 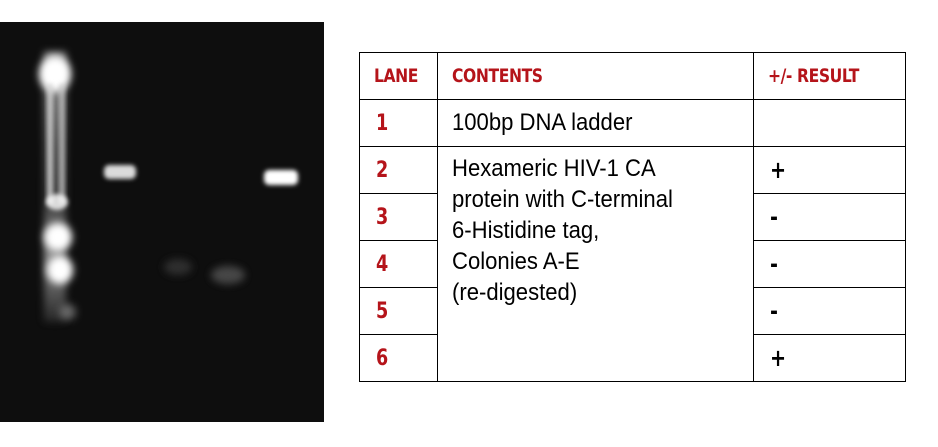 I want to click on table-header-row: LANE CONTENTS +/- RESULT, so click(x=632, y=76).